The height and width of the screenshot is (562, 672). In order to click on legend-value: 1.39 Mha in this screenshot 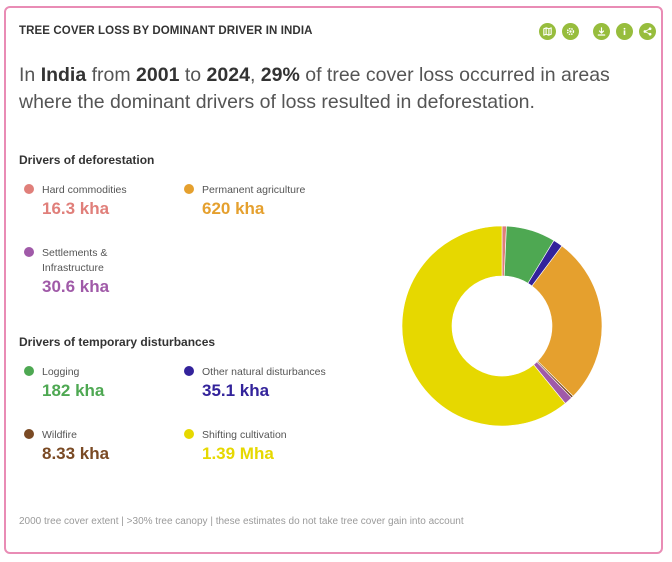, I will do `click(238, 453)`.